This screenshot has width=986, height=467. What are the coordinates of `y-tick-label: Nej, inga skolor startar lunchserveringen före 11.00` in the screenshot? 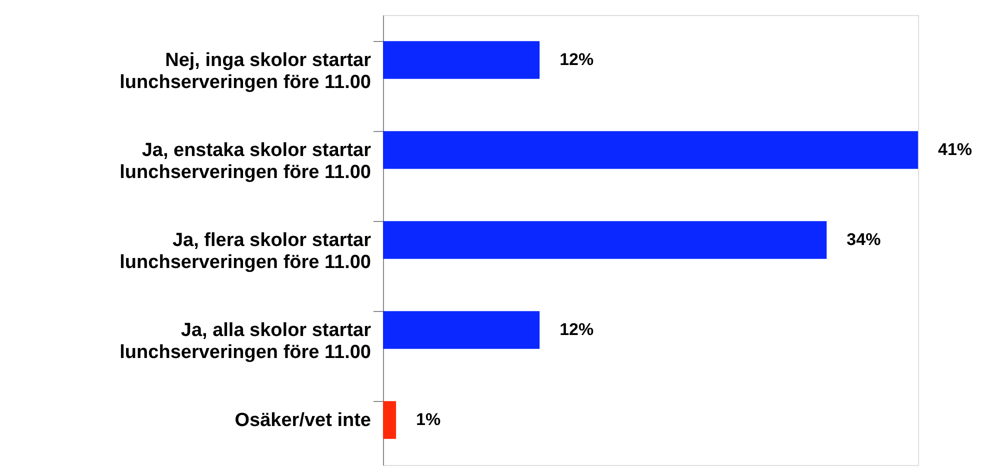 It's located at (246, 71).